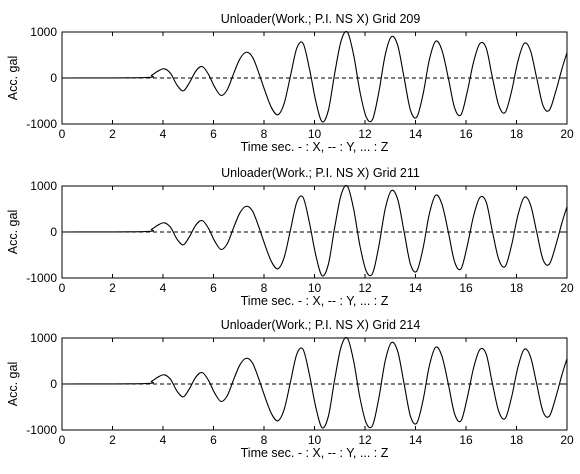  What do you see at coordinates (321, 19) in the screenshot?
I see `chart-title: Unloader(Work.; P.I. NS X) Grid 209` at bounding box center [321, 19].